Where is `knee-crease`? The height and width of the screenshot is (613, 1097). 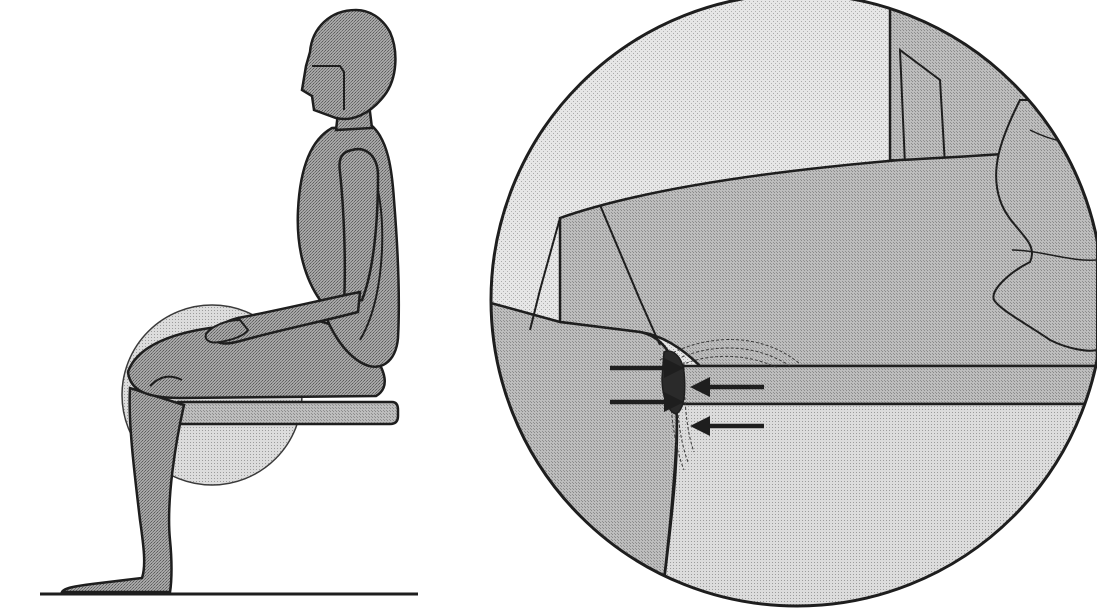 knee-crease is located at coordinates (166, 381).